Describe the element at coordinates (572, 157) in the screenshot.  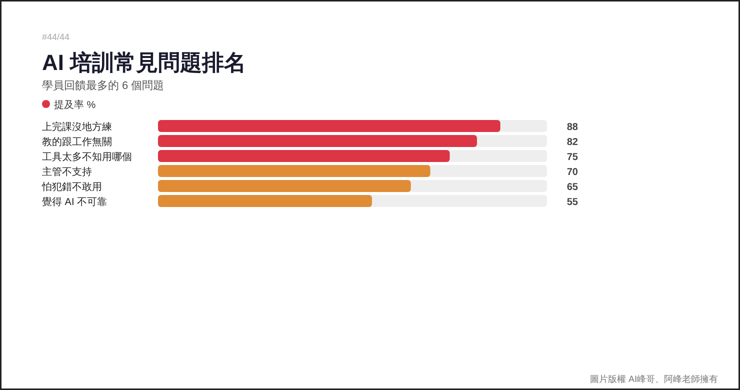
I see `data-label: 75` at that location.